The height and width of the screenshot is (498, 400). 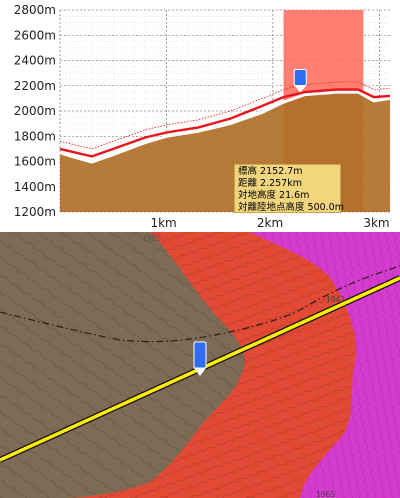 I want to click on upper-bound-line, so click(x=225, y=115).